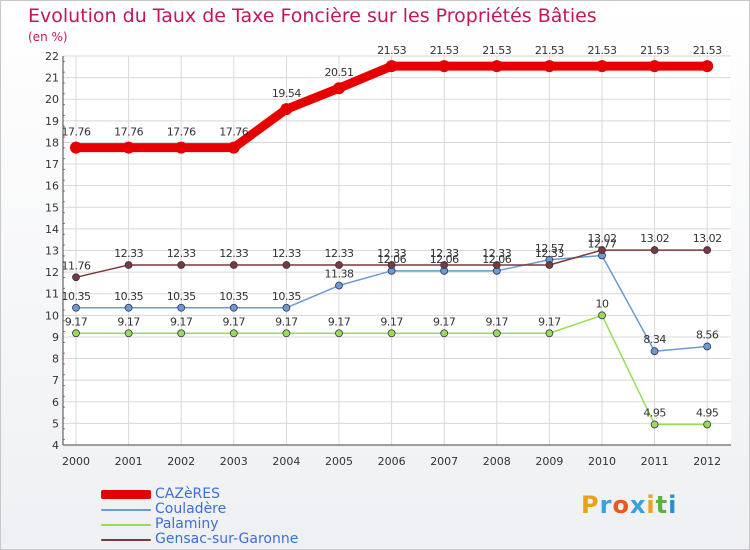  What do you see at coordinates (234, 461) in the screenshot?
I see `x-tick-label: 2003` at bounding box center [234, 461].